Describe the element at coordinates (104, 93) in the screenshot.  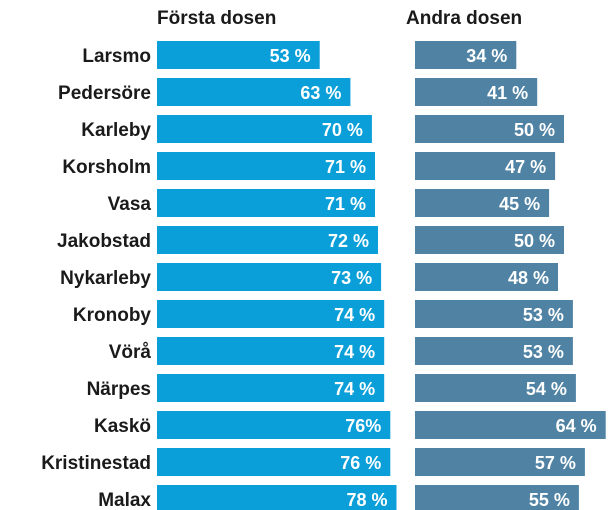
I see `category-label: Pedersöre` at that location.